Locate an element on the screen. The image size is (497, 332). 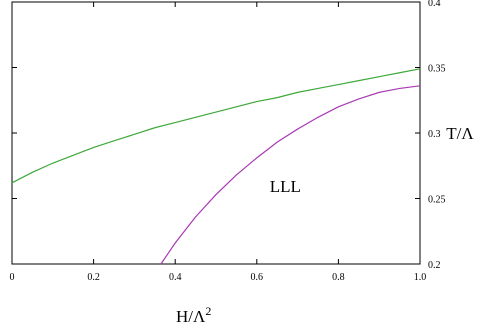
x-tick-label: 0.2 is located at coordinates (93, 277).